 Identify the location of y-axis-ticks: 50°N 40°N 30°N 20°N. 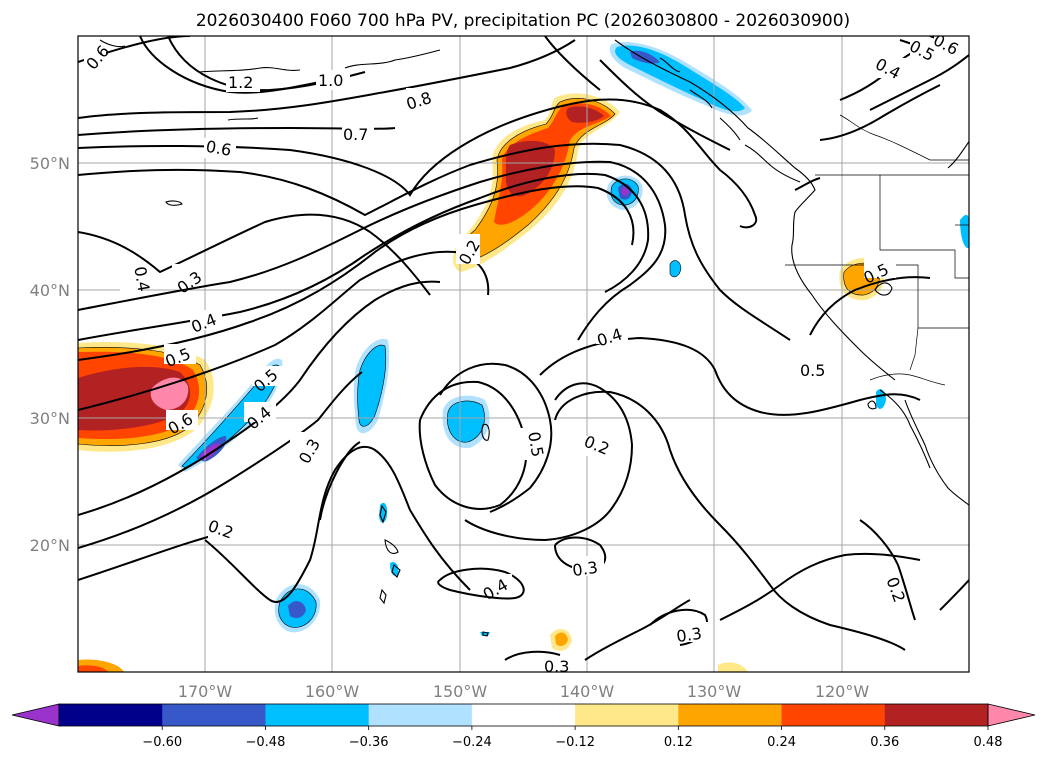
(50, 354).